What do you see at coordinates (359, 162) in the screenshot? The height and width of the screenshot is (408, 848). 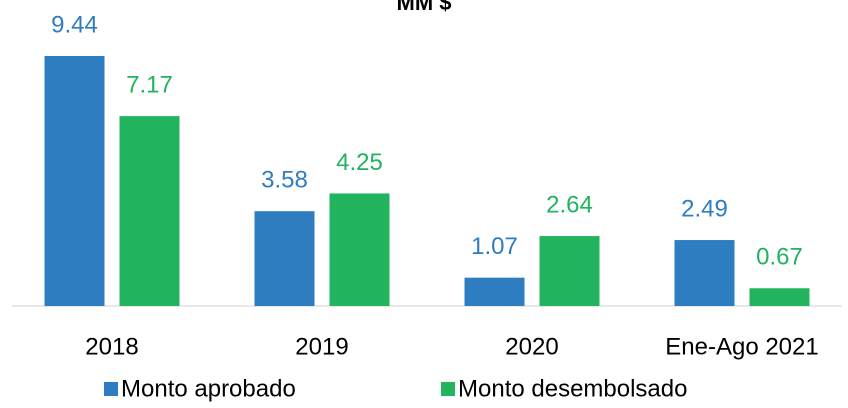 I see `data-label: 4.25` at bounding box center [359, 162].